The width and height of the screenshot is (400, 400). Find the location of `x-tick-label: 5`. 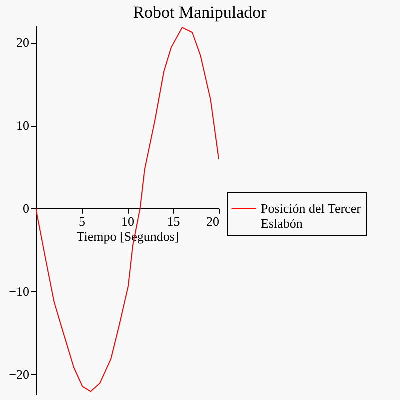

x-tick-label: 5 is located at coordinates (82, 221).